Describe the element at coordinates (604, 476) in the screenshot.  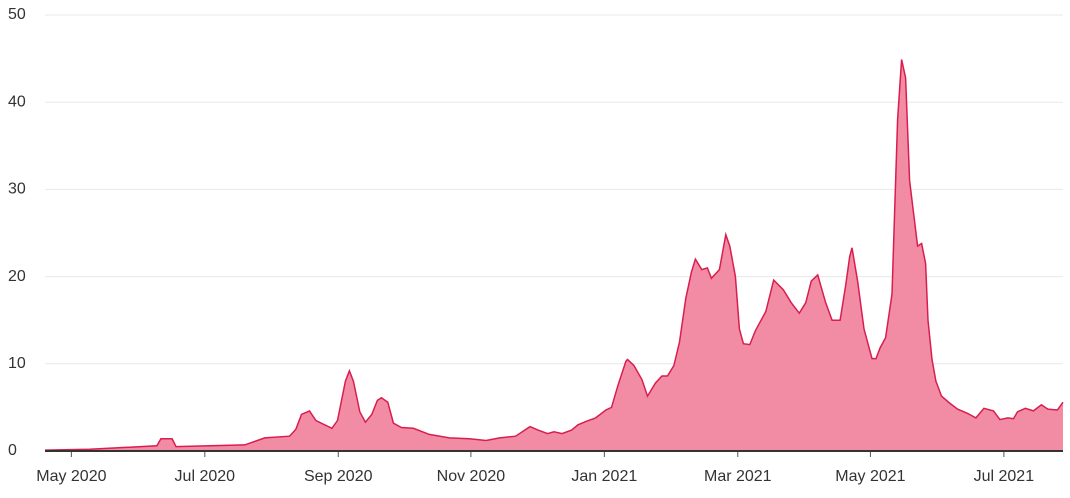
I see `x-tick-label: Jan 2021` at that location.